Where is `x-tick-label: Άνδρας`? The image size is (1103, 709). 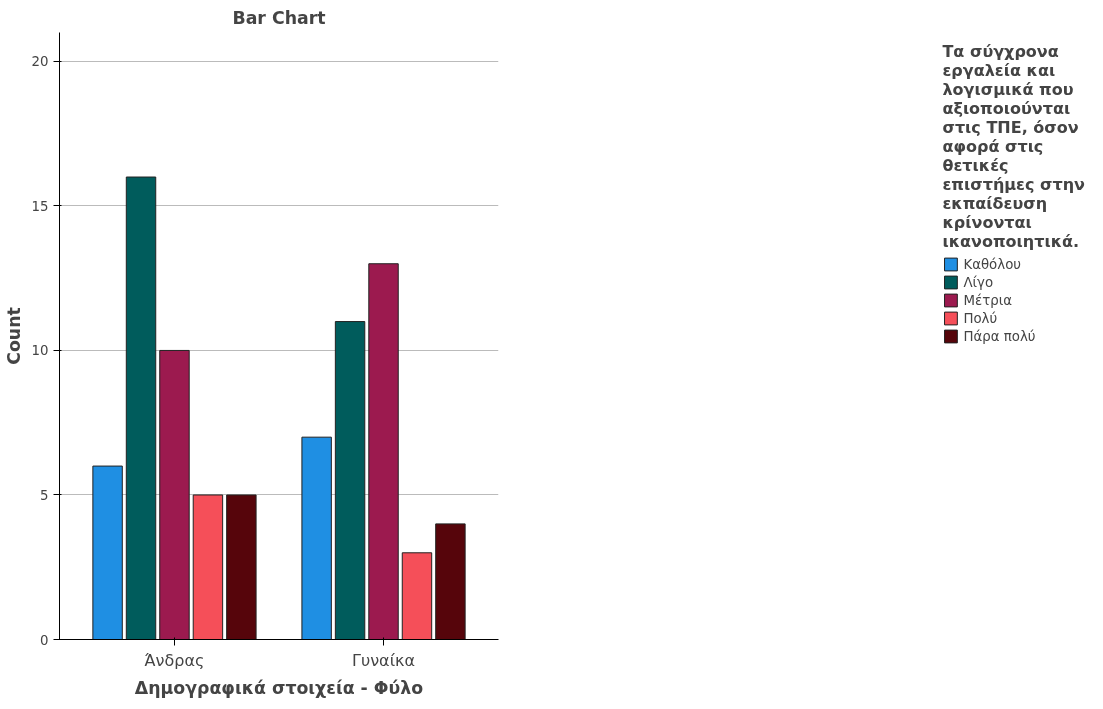
x-tick-label: Άνδρας is located at coordinates (174, 660).